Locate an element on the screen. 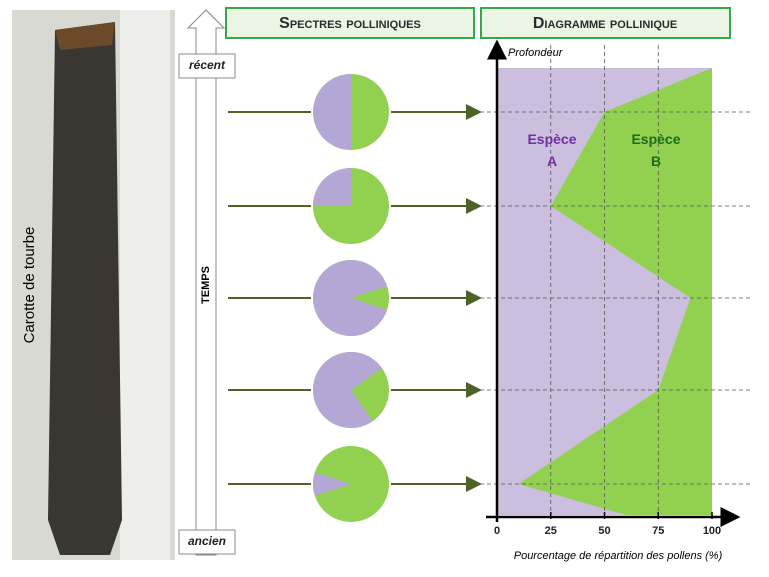 This screenshot has height=577, width=769. ancien-label: ancien is located at coordinates (207, 541).